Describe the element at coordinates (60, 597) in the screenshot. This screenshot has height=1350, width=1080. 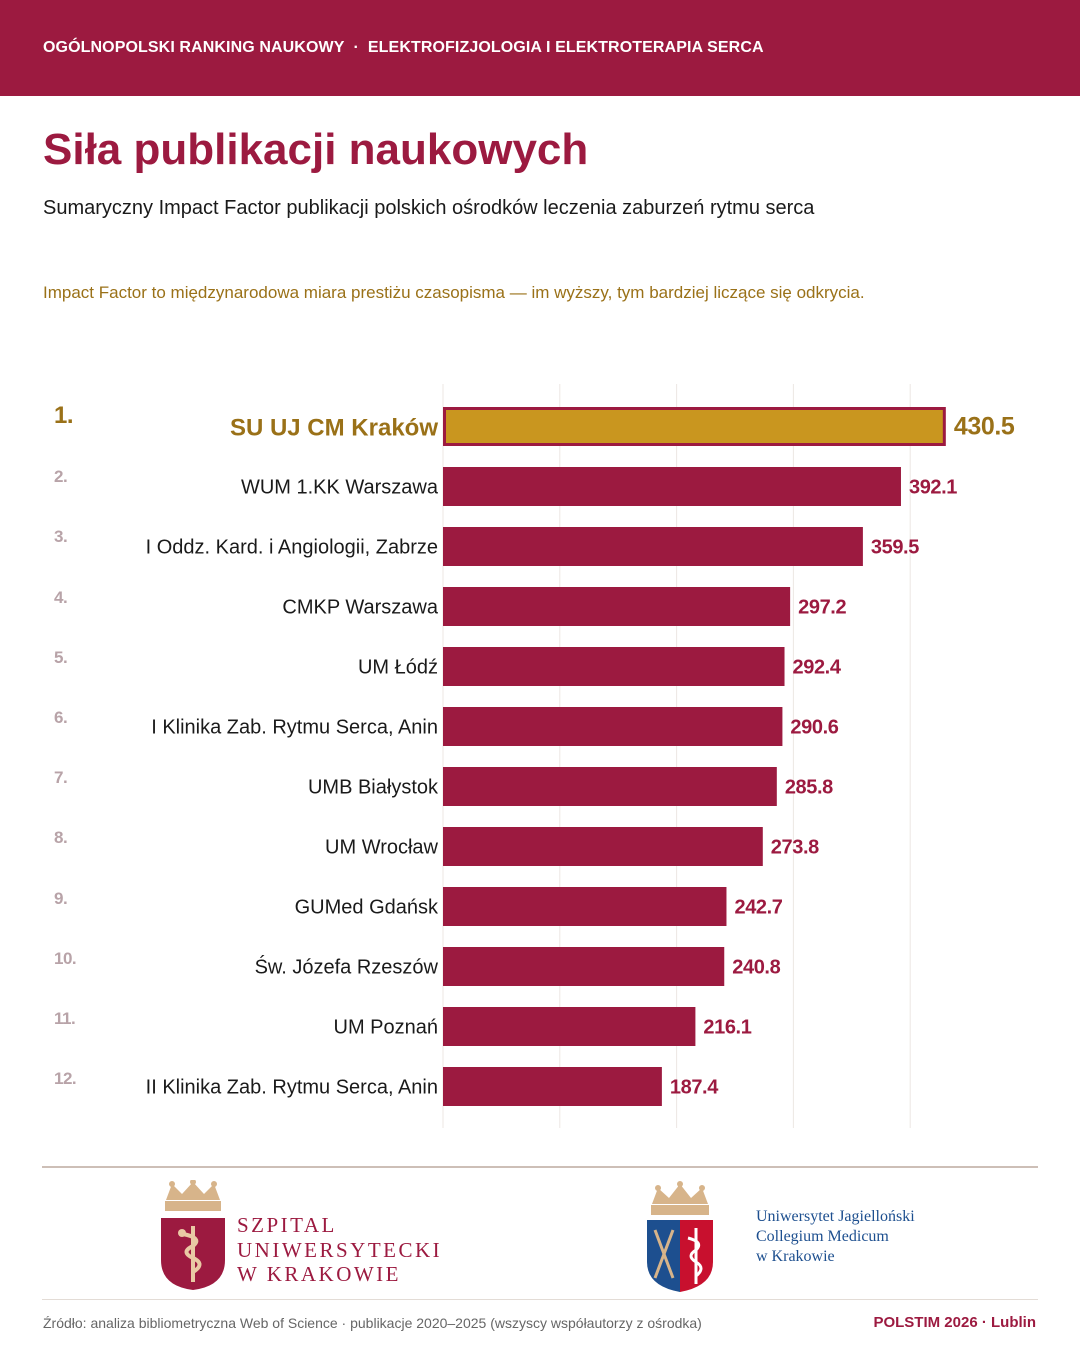
I see `rank-label: 4.` at that location.